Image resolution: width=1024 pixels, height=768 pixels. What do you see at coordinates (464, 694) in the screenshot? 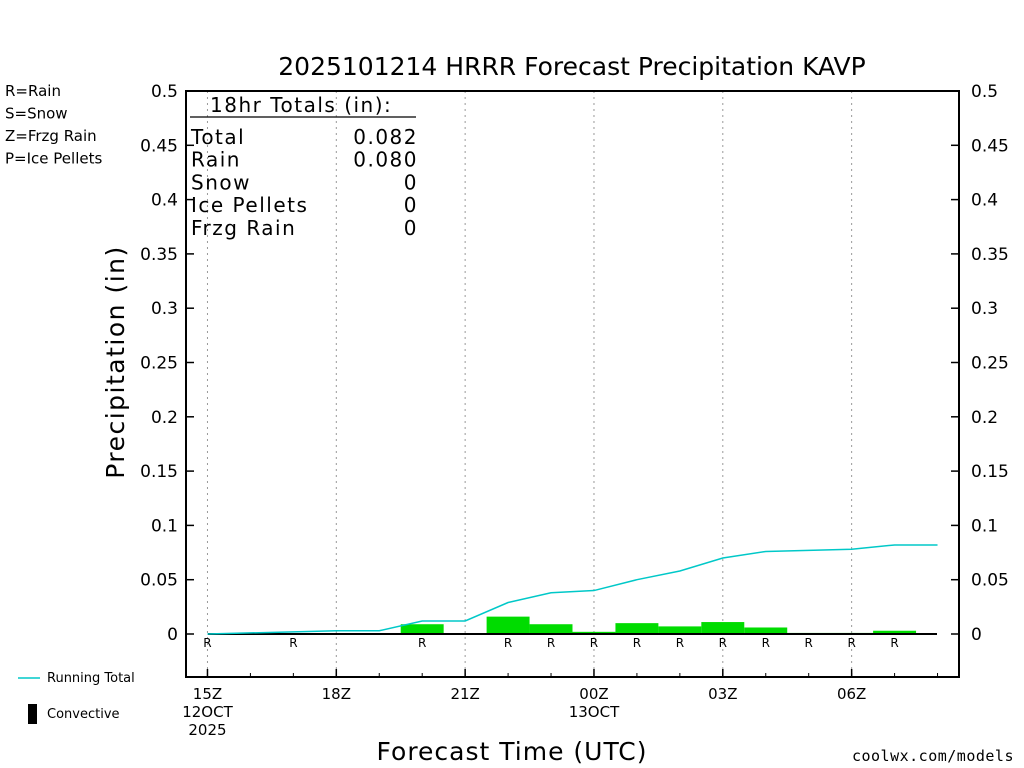
I see `x-tick-label: 21Z` at bounding box center [464, 694].